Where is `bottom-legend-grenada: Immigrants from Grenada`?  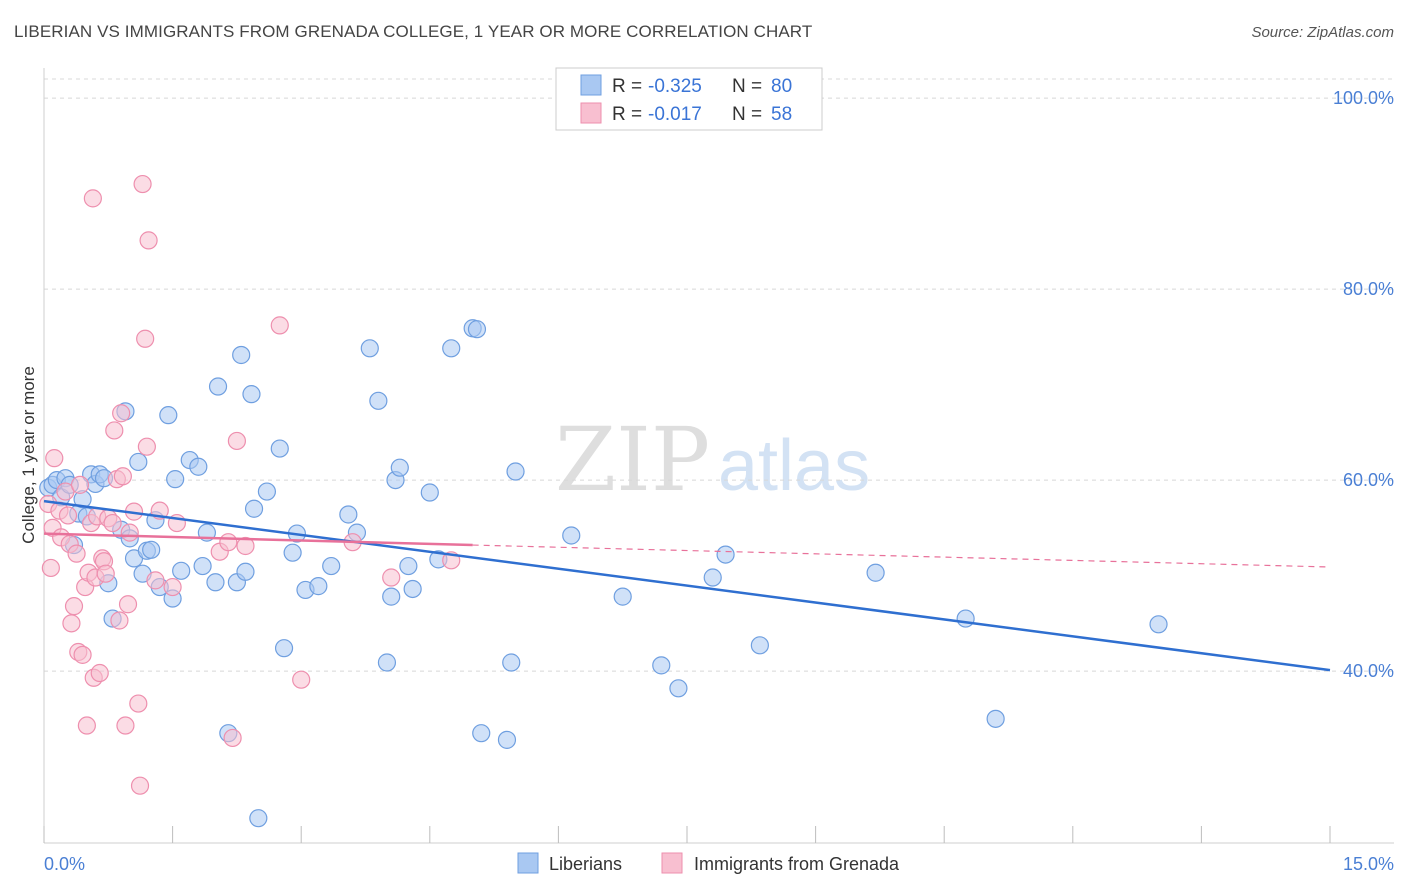
bottom-legend-grenada: Immigrants from Grenada is located at coordinates (797, 864).